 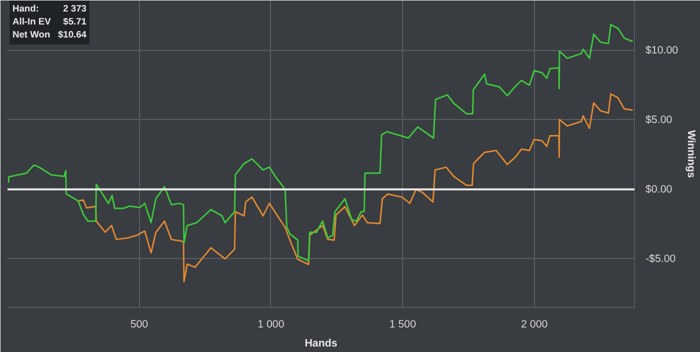 I want to click on annotation: Hand:, so click(x=25, y=9).